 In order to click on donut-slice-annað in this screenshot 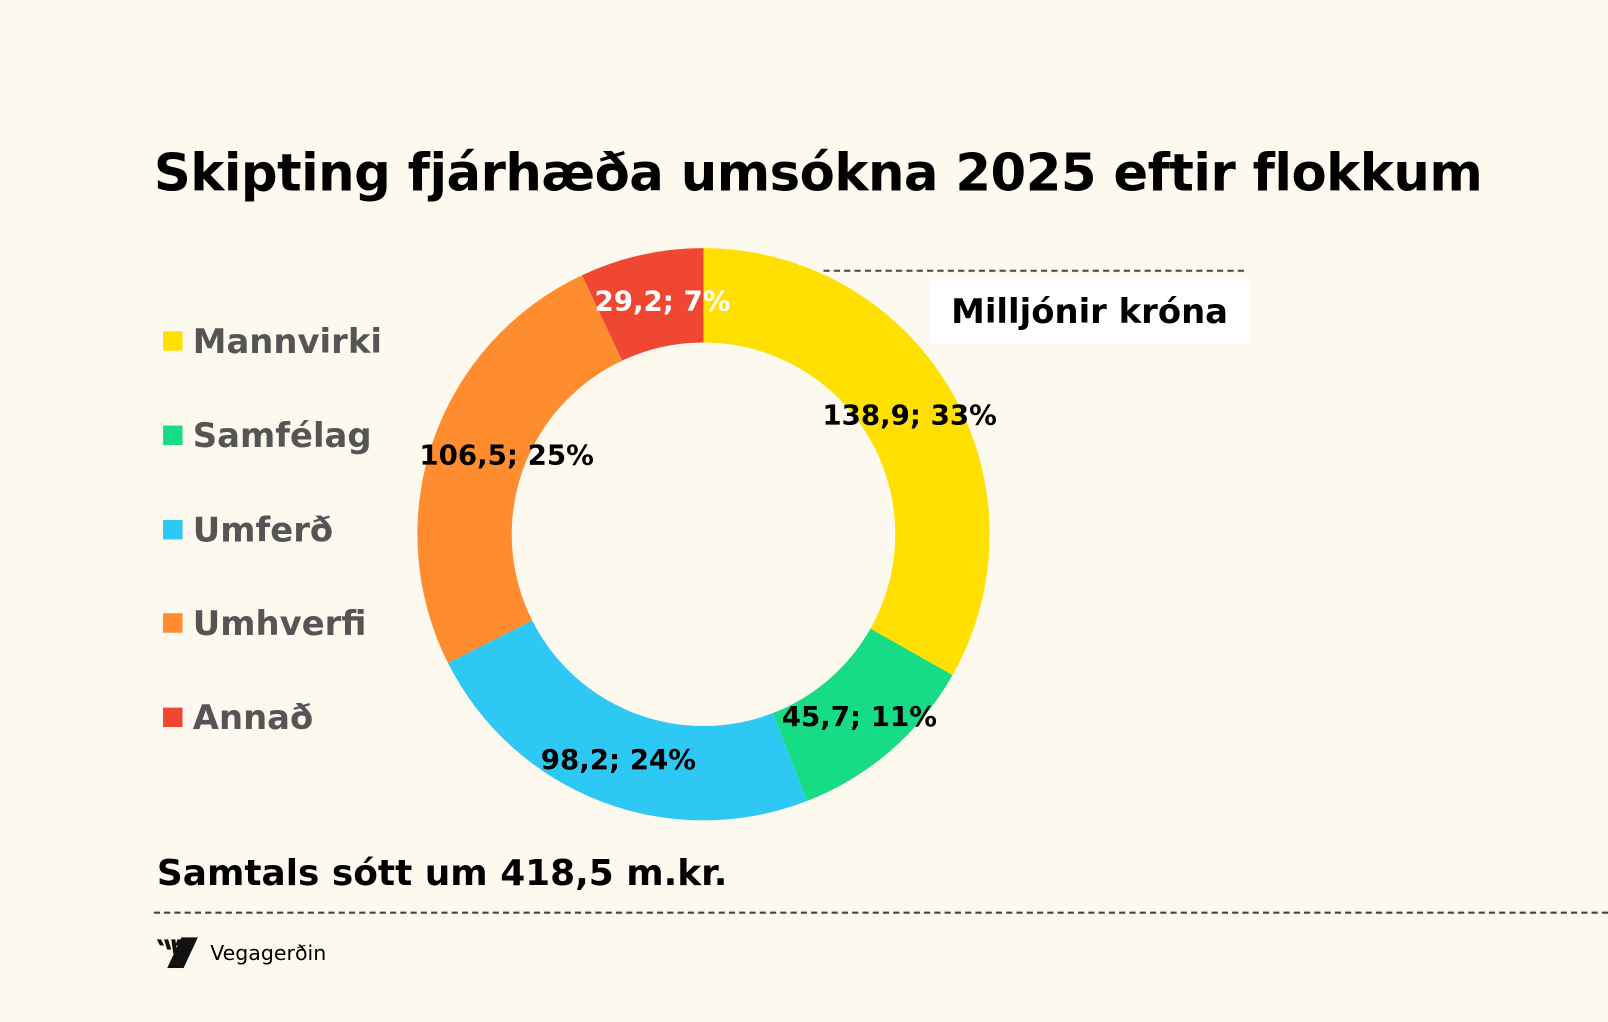, I will do `click(643, 304)`.